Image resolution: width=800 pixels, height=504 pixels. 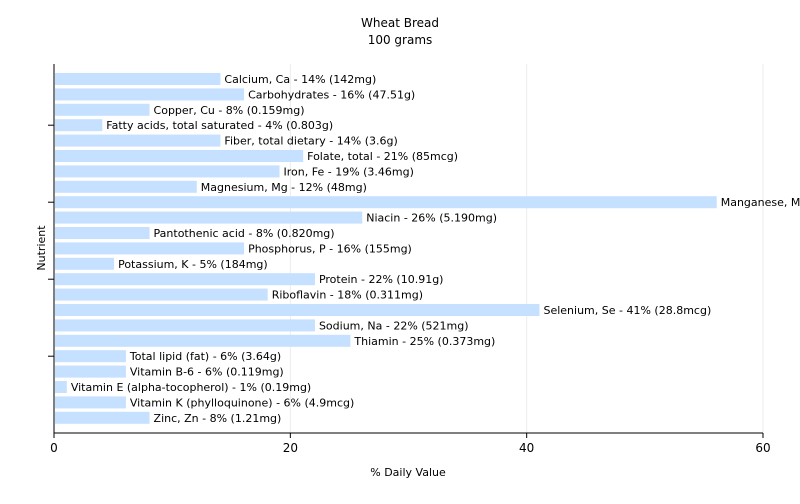 What do you see at coordinates (394, 325) in the screenshot?
I see `bar-label: Sodium, Na - 22% (521mg)` at bounding box center [394, 325].